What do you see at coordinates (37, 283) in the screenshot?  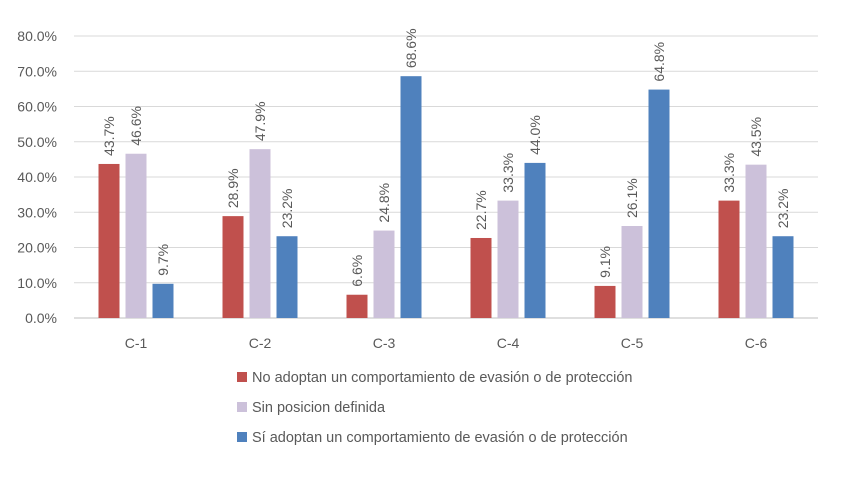 I see `y-tick-label: 10.0%` at bounding box center [37, 283].